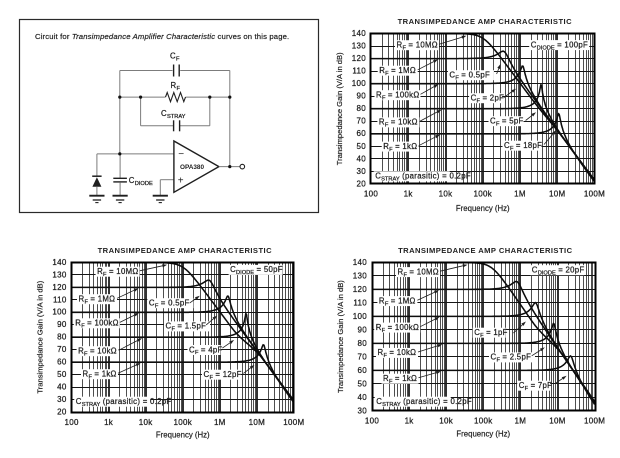 This screenshot has width=620, height=458. I want to click on svg-text: CF = 18pF, so click(523, 146).